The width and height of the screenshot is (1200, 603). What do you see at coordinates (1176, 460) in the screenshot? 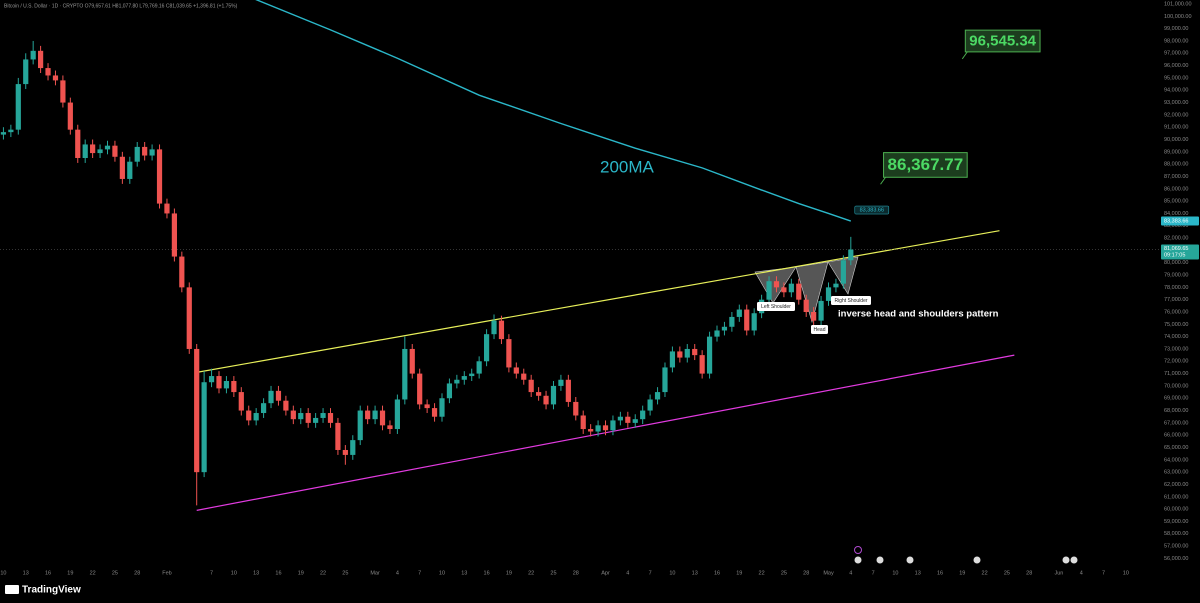
I see `y-tick-label: 64,000.00` at bounding box center [1176, 460].